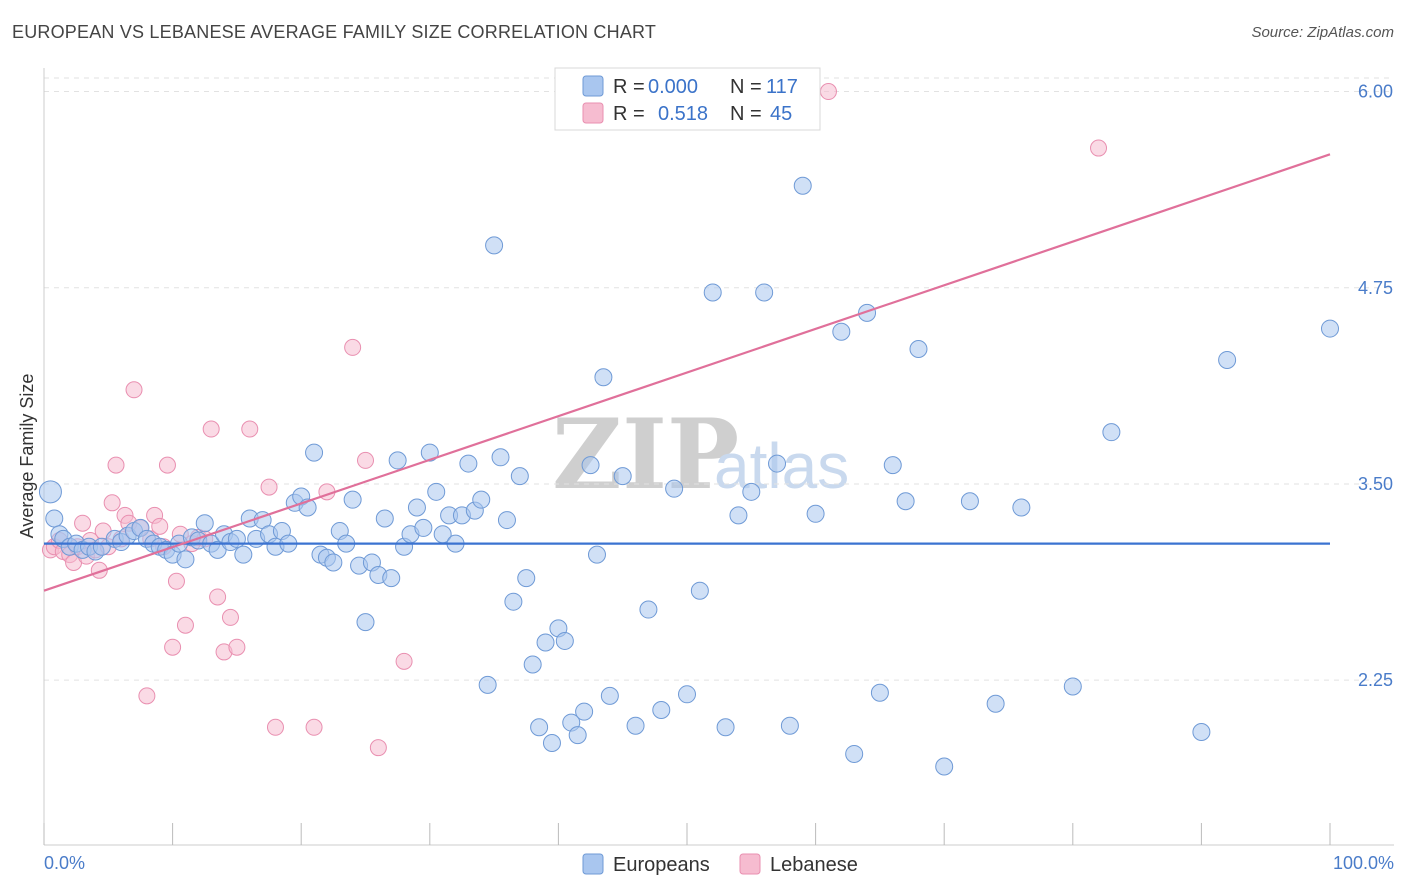 The width and height of the screenshot is (1406, 892). What do you see at coordinates (746, 114) in the screenshot?
I see `legend-n-label-2: N =` at bounding box center [746, 114].